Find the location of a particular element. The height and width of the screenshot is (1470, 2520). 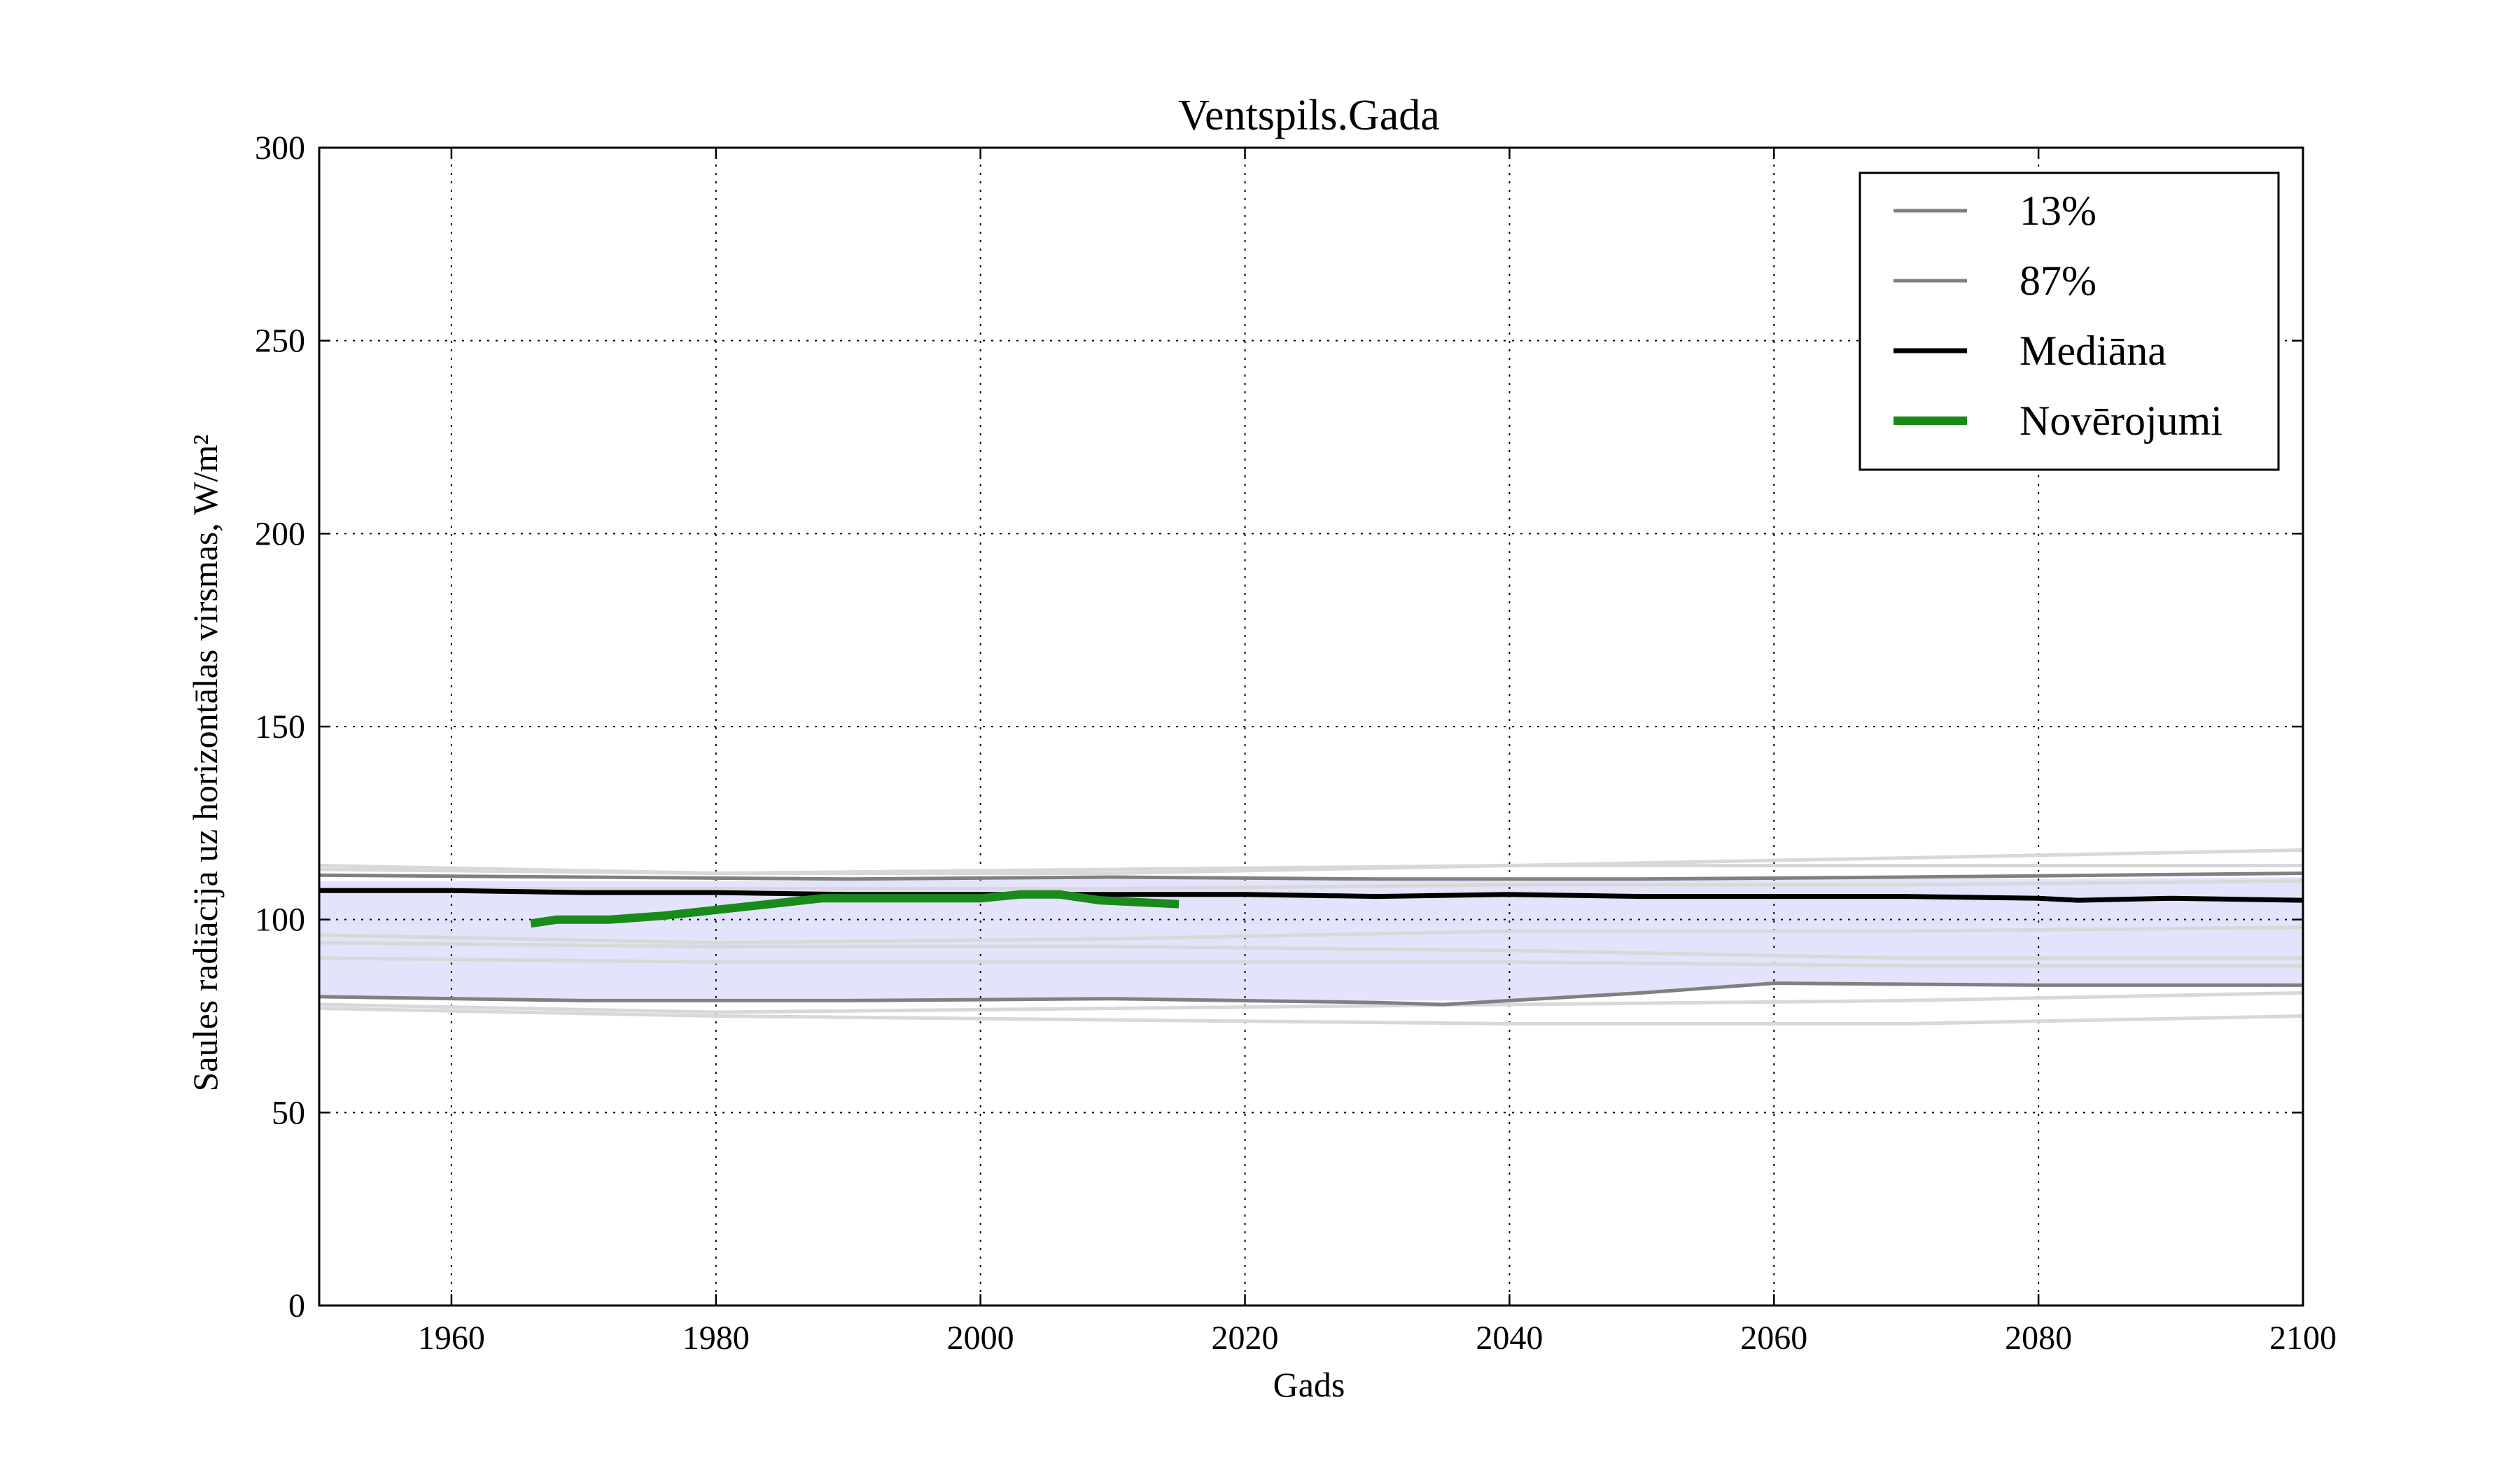

percentile-band-layer is located at coordinates (1311, 939).